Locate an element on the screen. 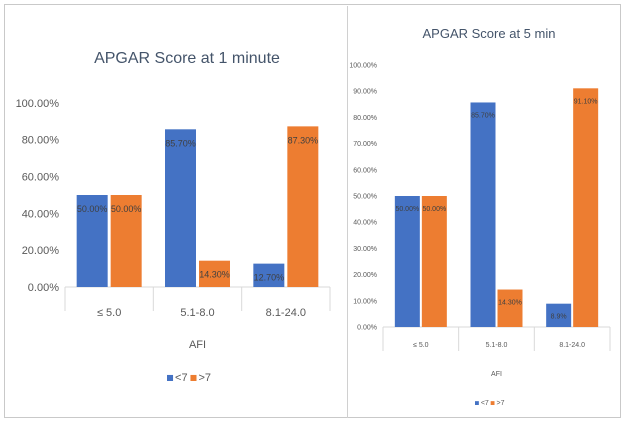 This screenshot has width=626, height=423. min5-data-label: 14.30% is located at coordinates (510, 303).